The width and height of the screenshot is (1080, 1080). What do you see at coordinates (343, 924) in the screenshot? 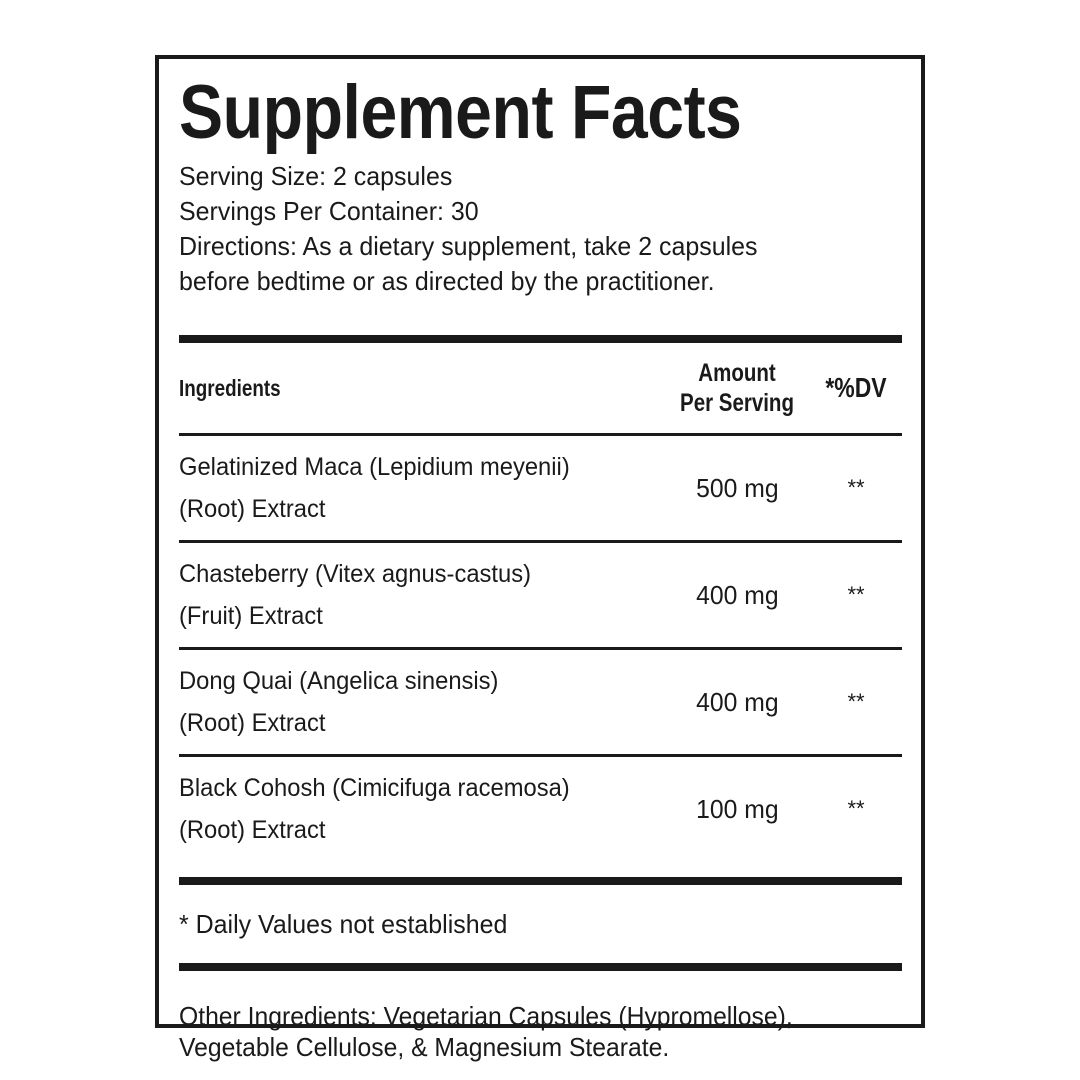
I see `daily-value-note: * Daily Values not established` at bounding box center [343, 924].